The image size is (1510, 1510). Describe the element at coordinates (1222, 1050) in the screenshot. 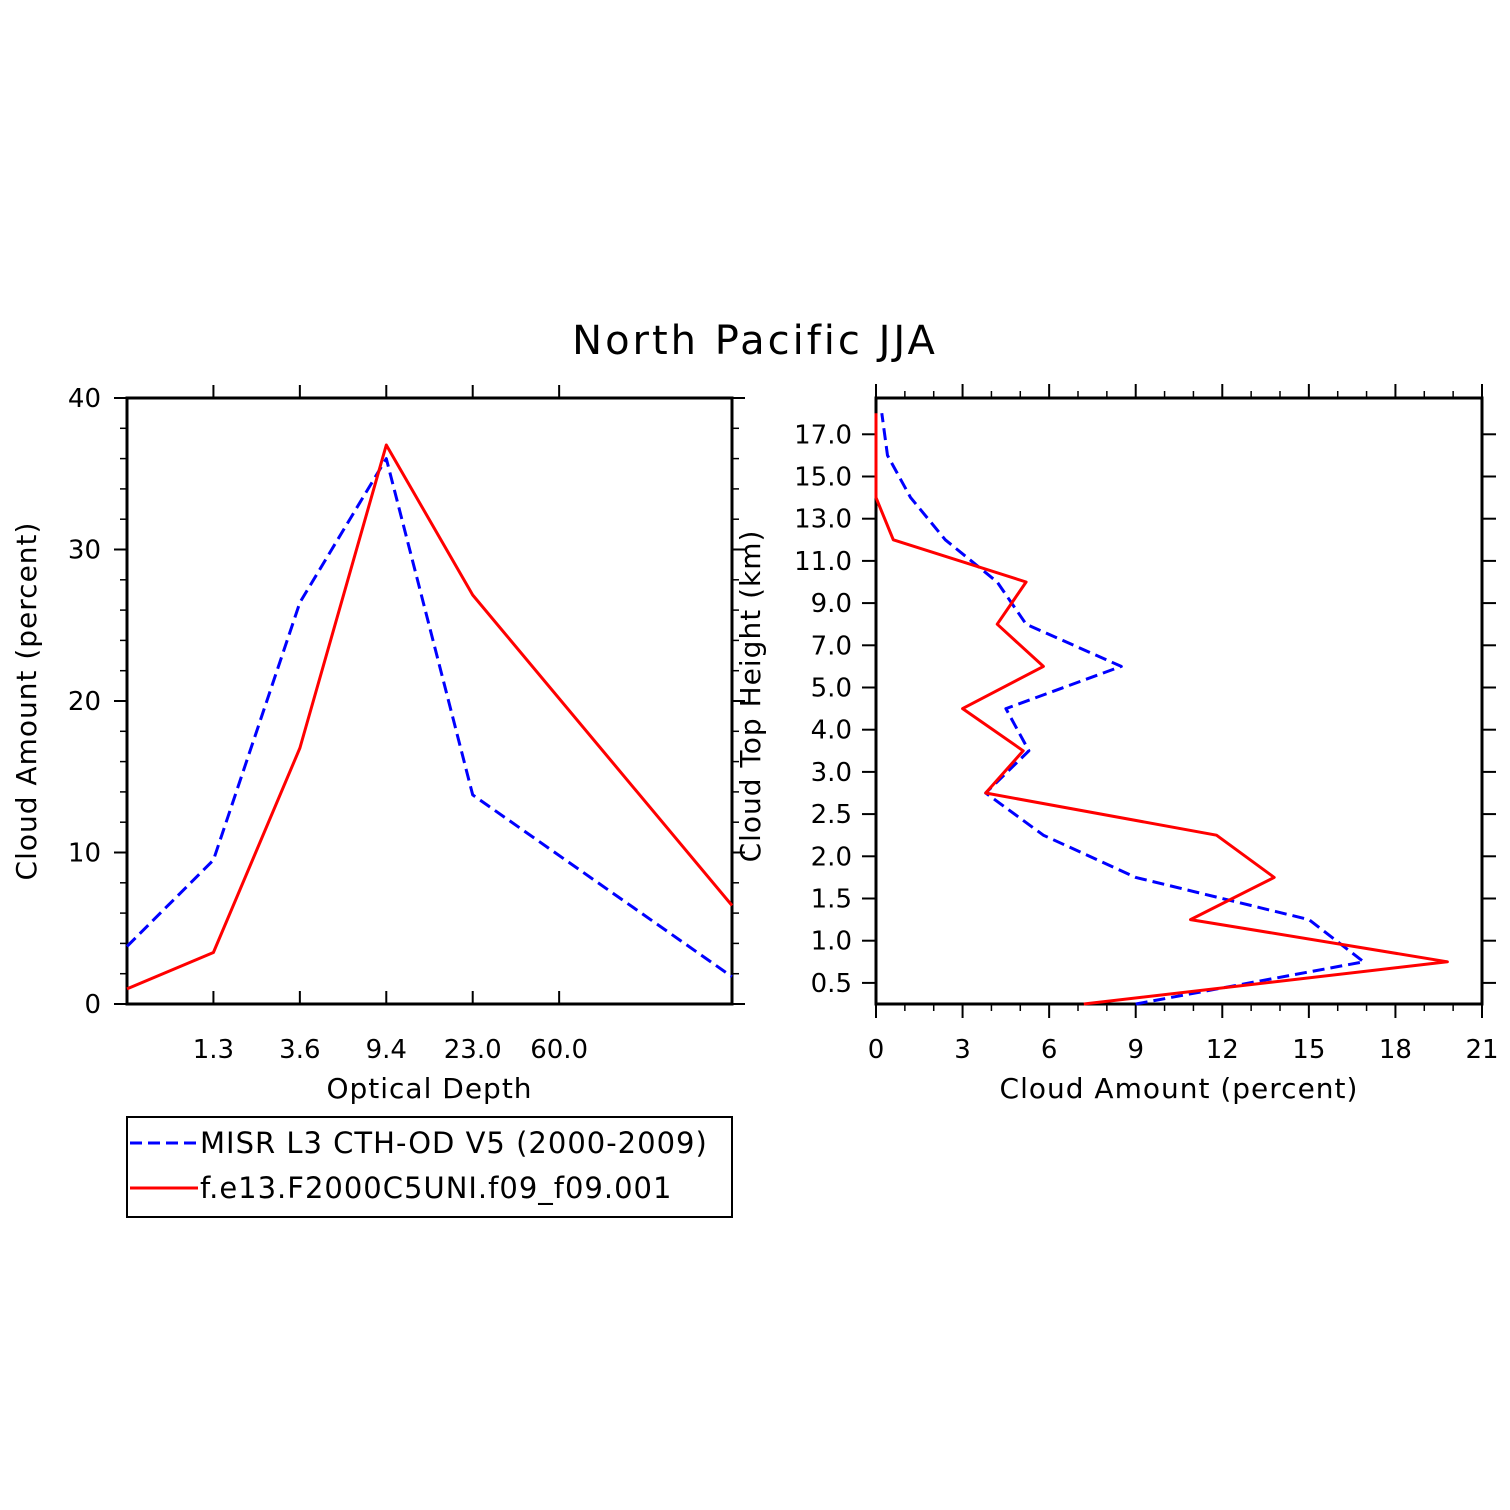

I see `x-tick-label: 12` at that location.